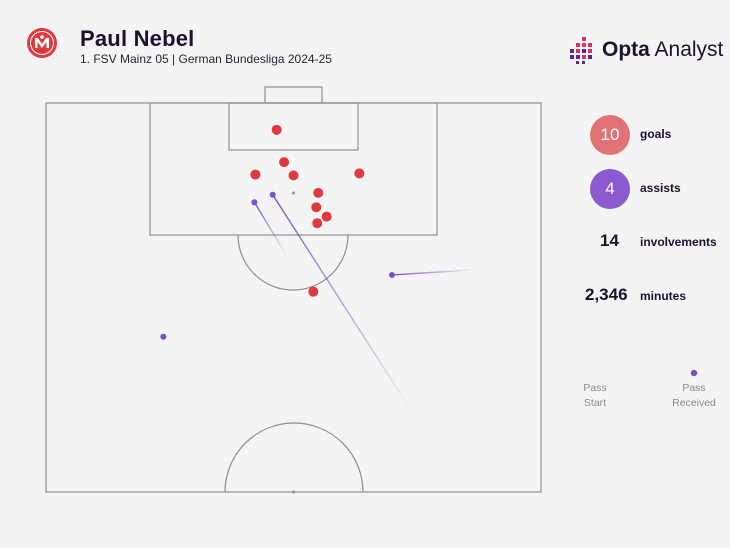 The image size is (730, 548). I want to click on legend-pass-received-line1: Pass, so click(694, 388).